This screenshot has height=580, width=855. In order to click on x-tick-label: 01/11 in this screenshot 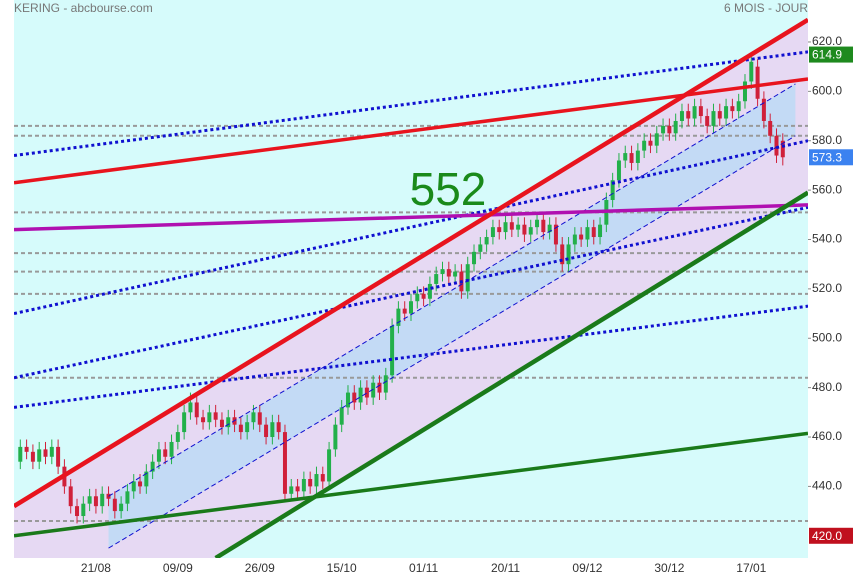, I will do `click(423, 568)`.